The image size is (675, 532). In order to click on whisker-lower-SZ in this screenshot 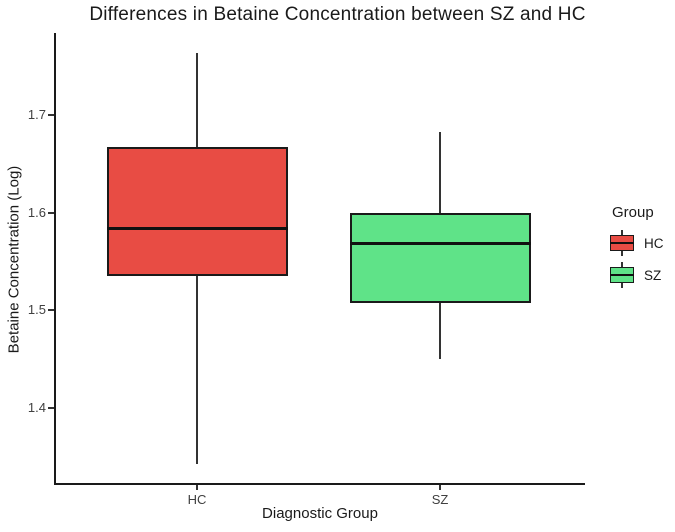, I will do `click(440, 331)`.